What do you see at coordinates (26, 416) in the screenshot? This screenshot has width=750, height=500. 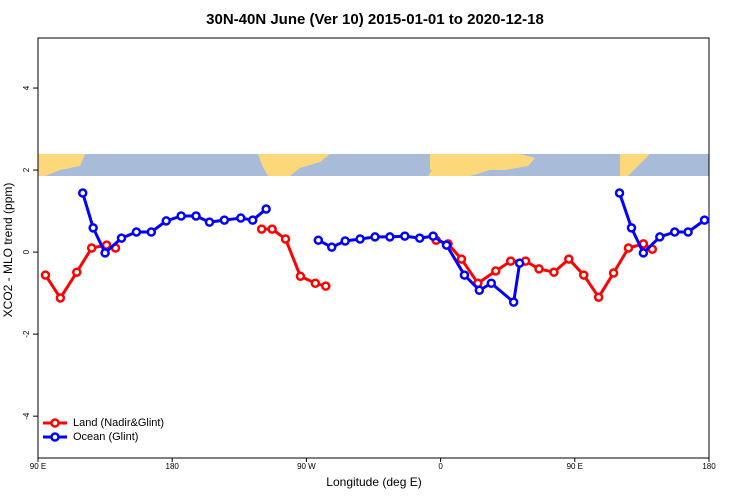 I see `y-tick-label: -4` at bounding box center [26, 416].